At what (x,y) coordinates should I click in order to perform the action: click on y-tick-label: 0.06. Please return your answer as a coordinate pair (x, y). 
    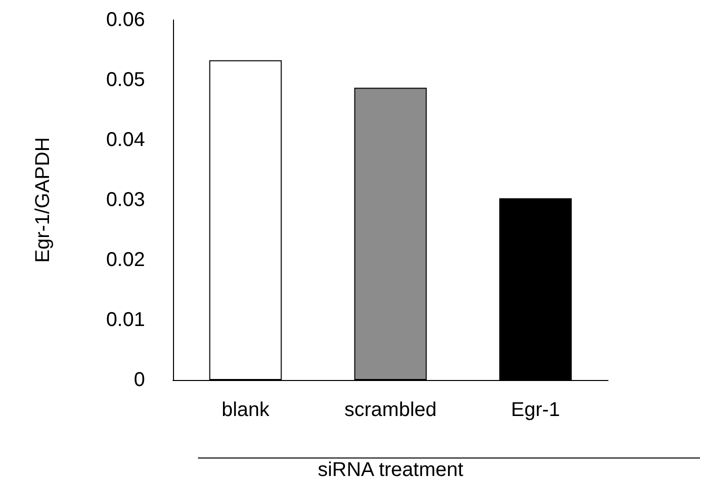
    Looking at the image, I should click on (125, 20).